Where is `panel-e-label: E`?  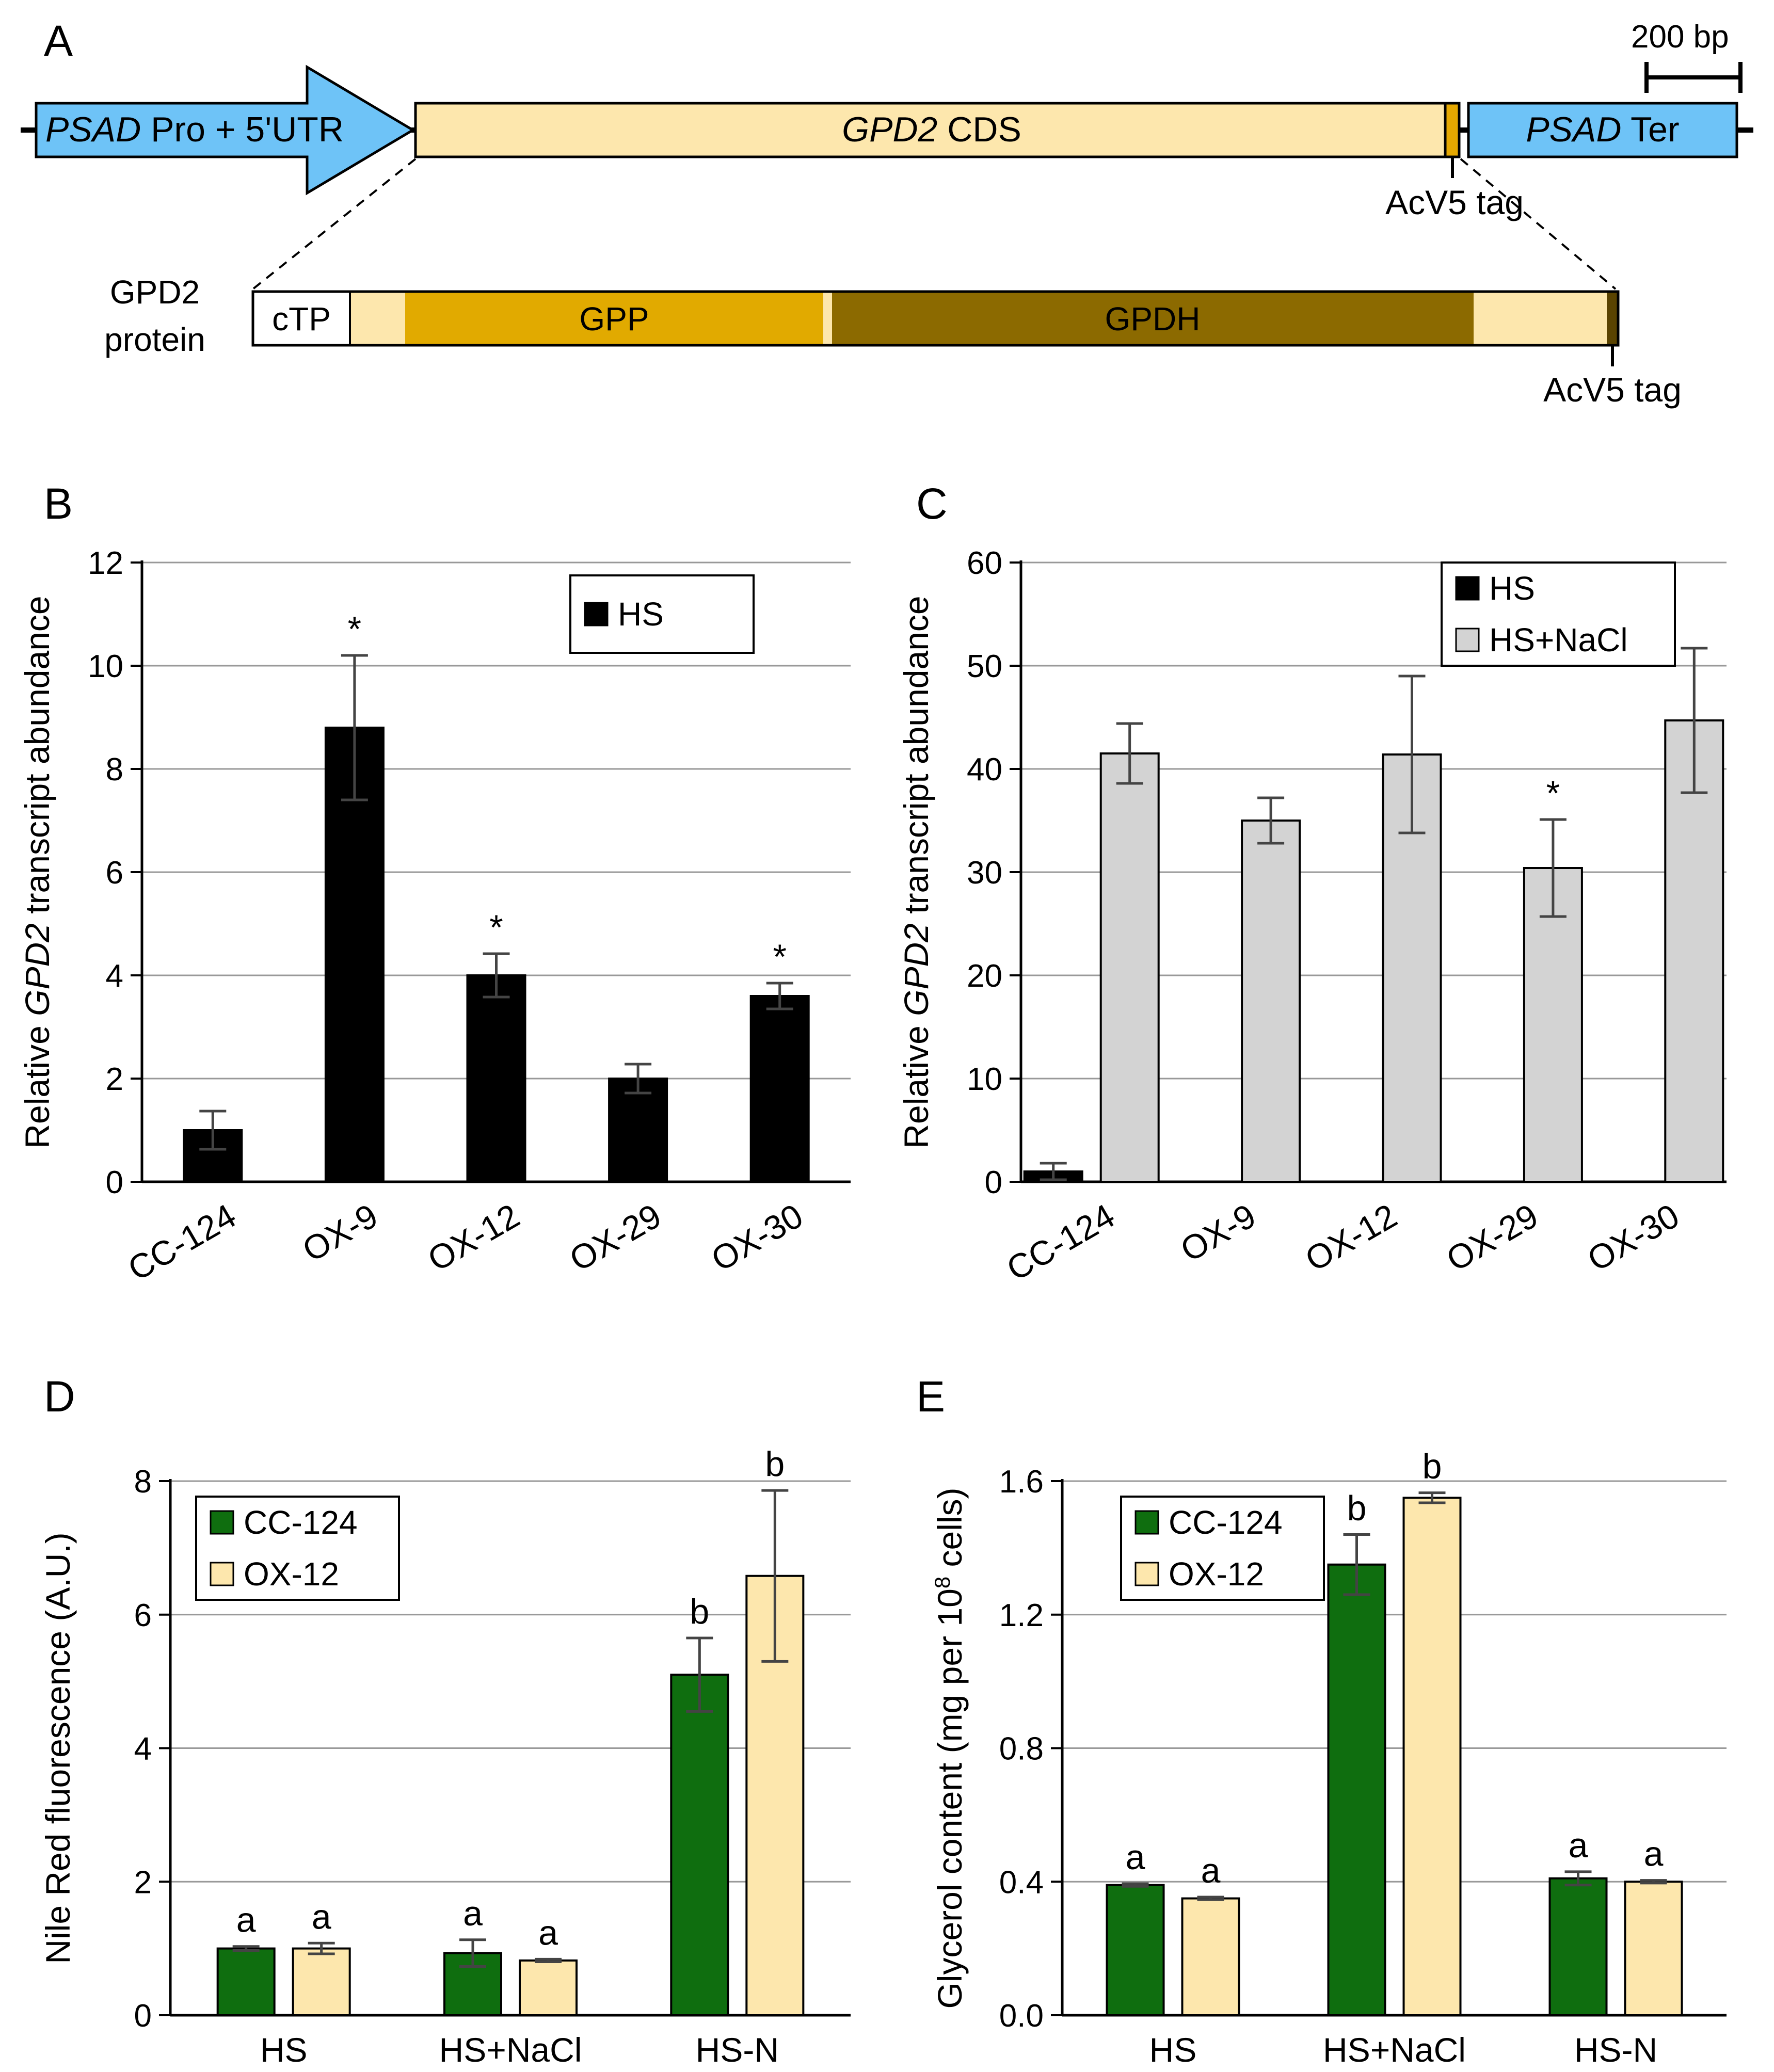
panel-e-label: E is located at coordinates (930, 1396).